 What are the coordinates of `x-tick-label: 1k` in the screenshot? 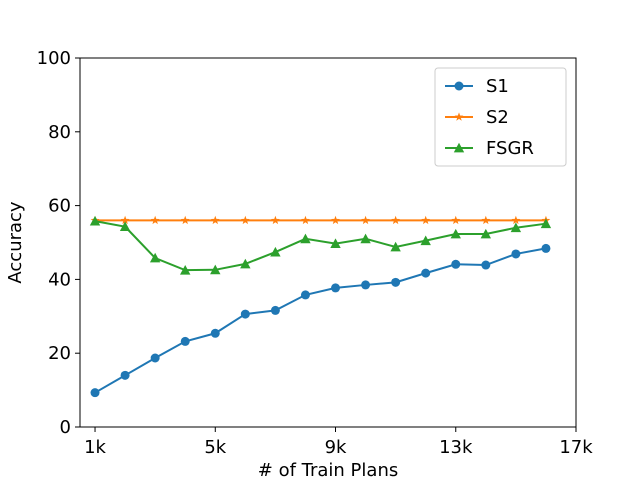 It's located at (95, 447).